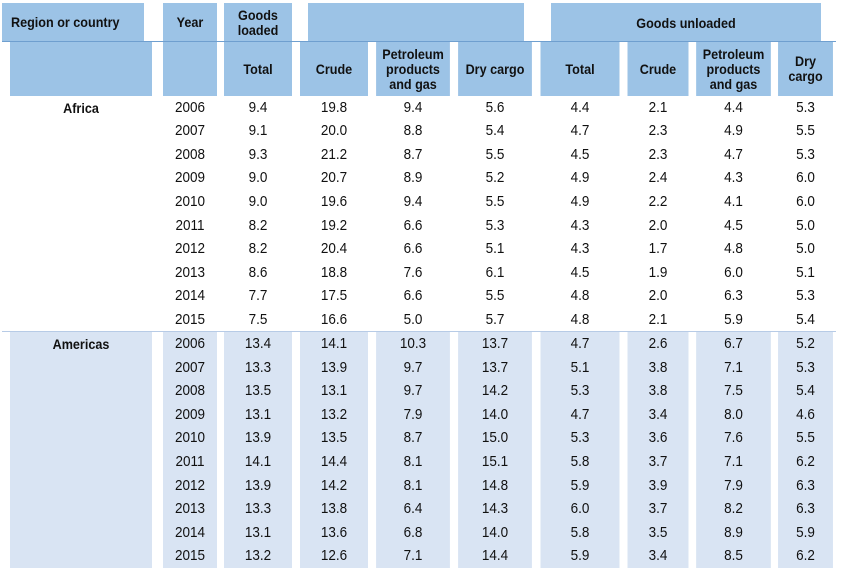 The image size is (845, 576). I want to click on loaded-crude-cell: 20.0, so click(334, 131).